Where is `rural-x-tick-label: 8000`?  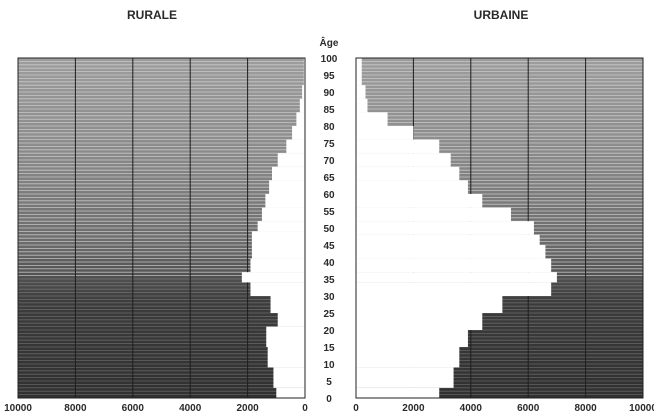
rural-x-tick-label: 8000 is located at coordinates (75, 408).